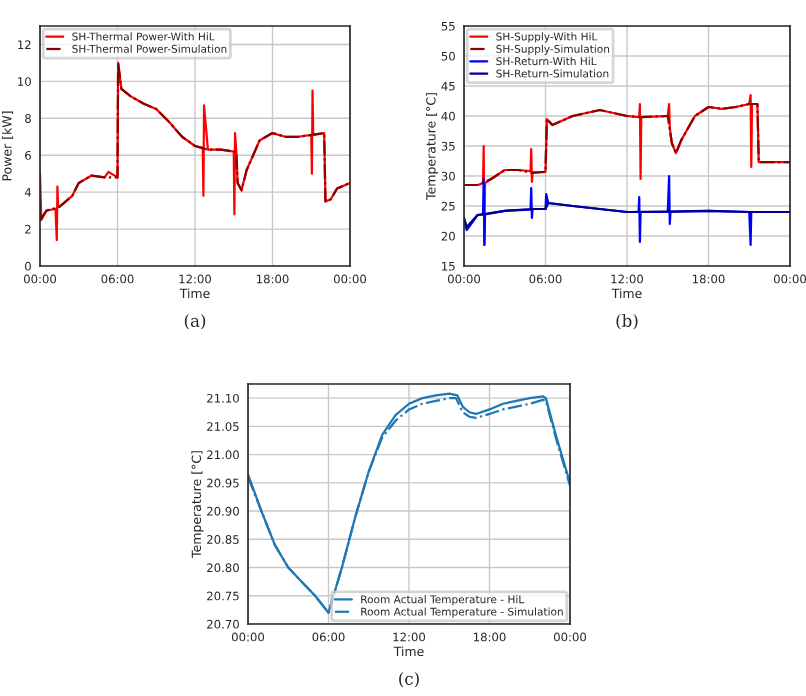  Describe the element at coordinates (195, 322) in the screenshot. I see `text: (a)` at that location.